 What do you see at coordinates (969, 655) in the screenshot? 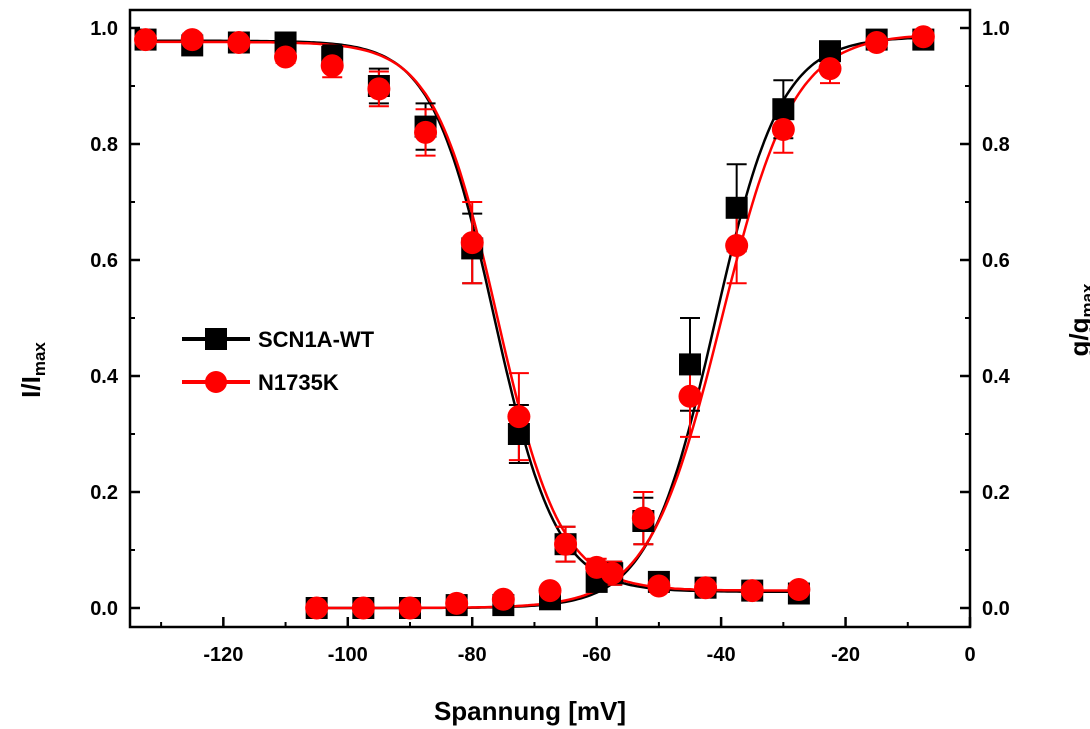
I see `x-tick-label: 0` at bounding box center [969, 655].